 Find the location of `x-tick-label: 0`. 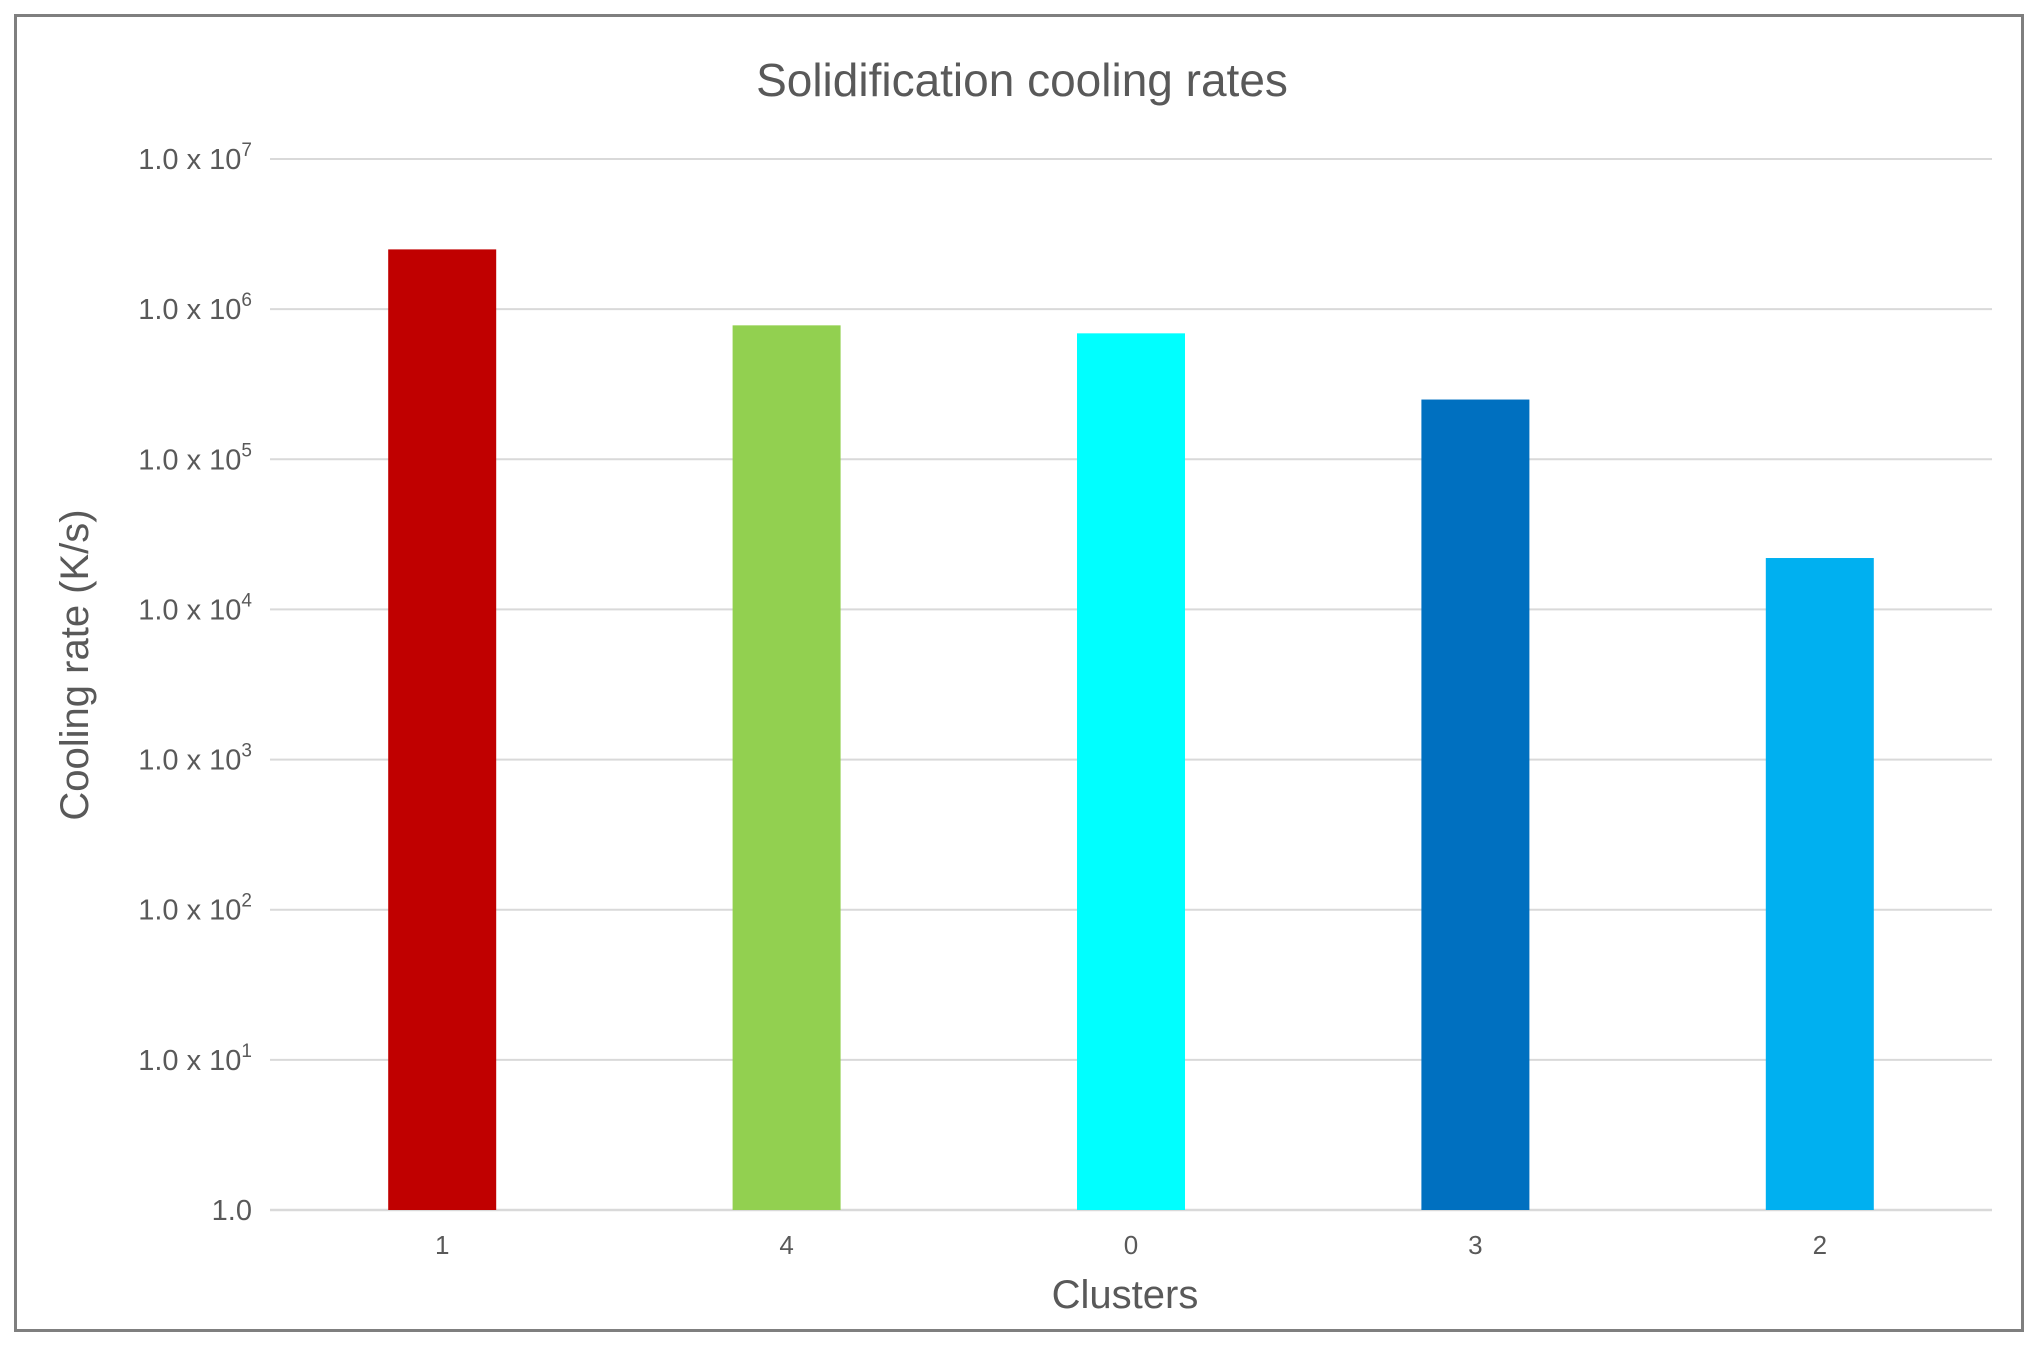

x-tick-label: 0 is located at coordinates (1131, 1245).